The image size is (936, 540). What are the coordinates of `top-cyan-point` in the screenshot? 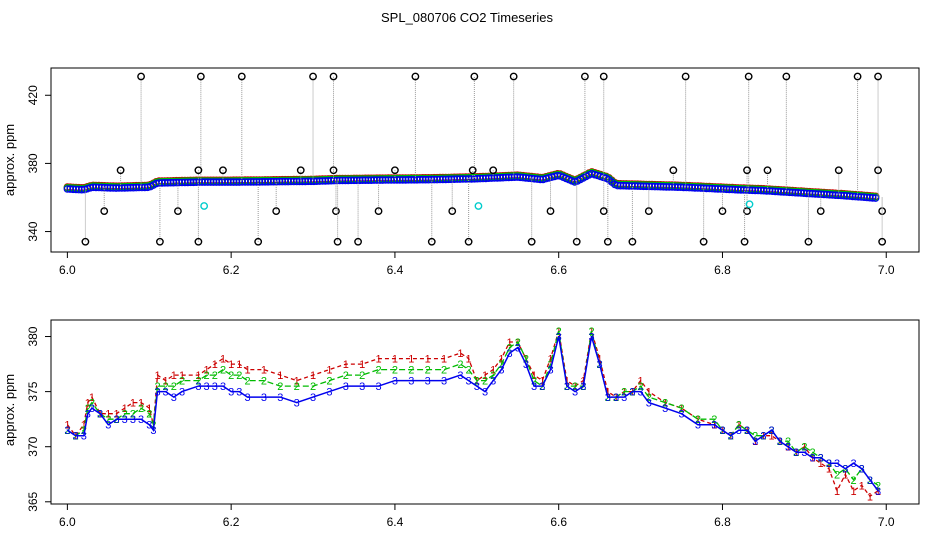 It's located at (204, 206).